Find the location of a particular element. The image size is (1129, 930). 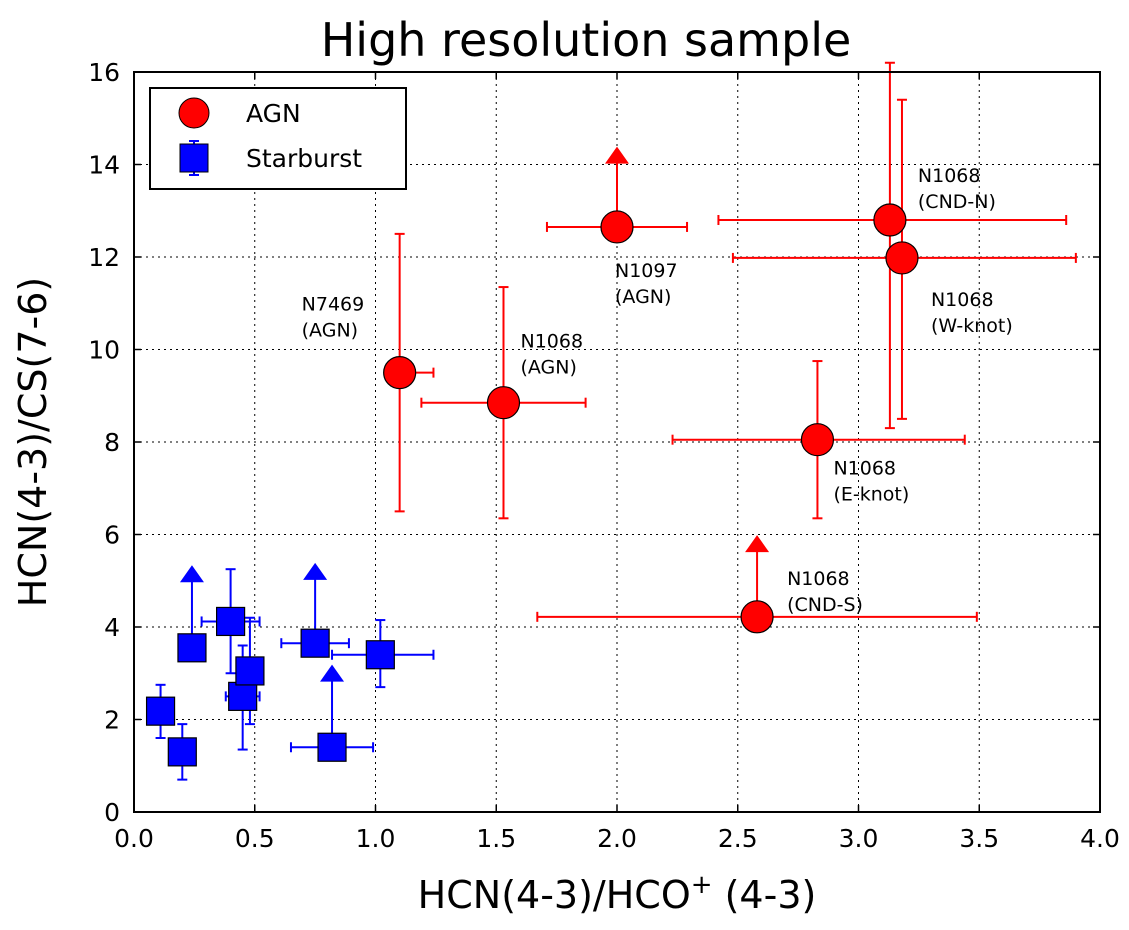

x-tick-label: 3.5 is located at coordinates (979, 838).